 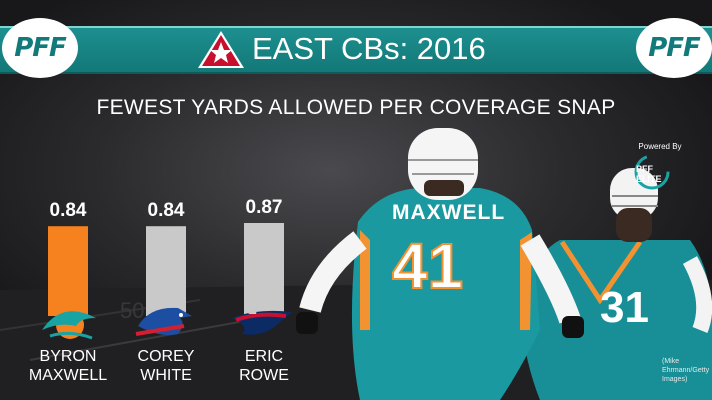 What do you see at coordinates (68, 210) in the screenshot?
I see `bar-value-label-1: 0.84` at bounding box center [68, 210].